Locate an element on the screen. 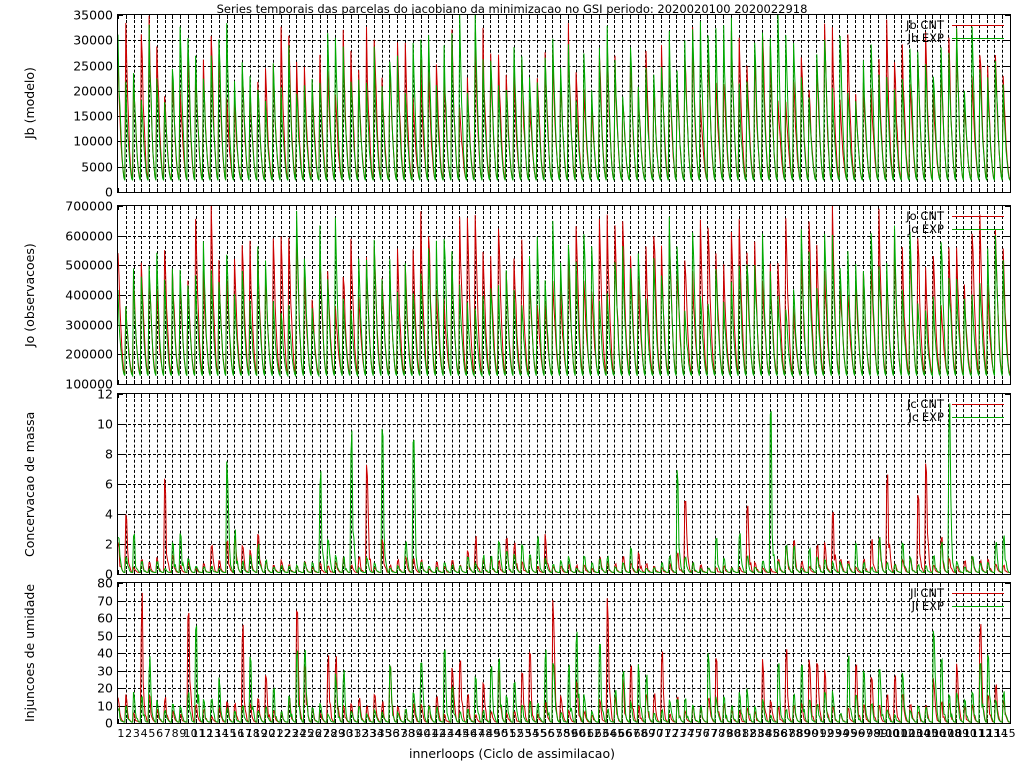  x-tick-label: 31 is located at coordinates (353, 733).